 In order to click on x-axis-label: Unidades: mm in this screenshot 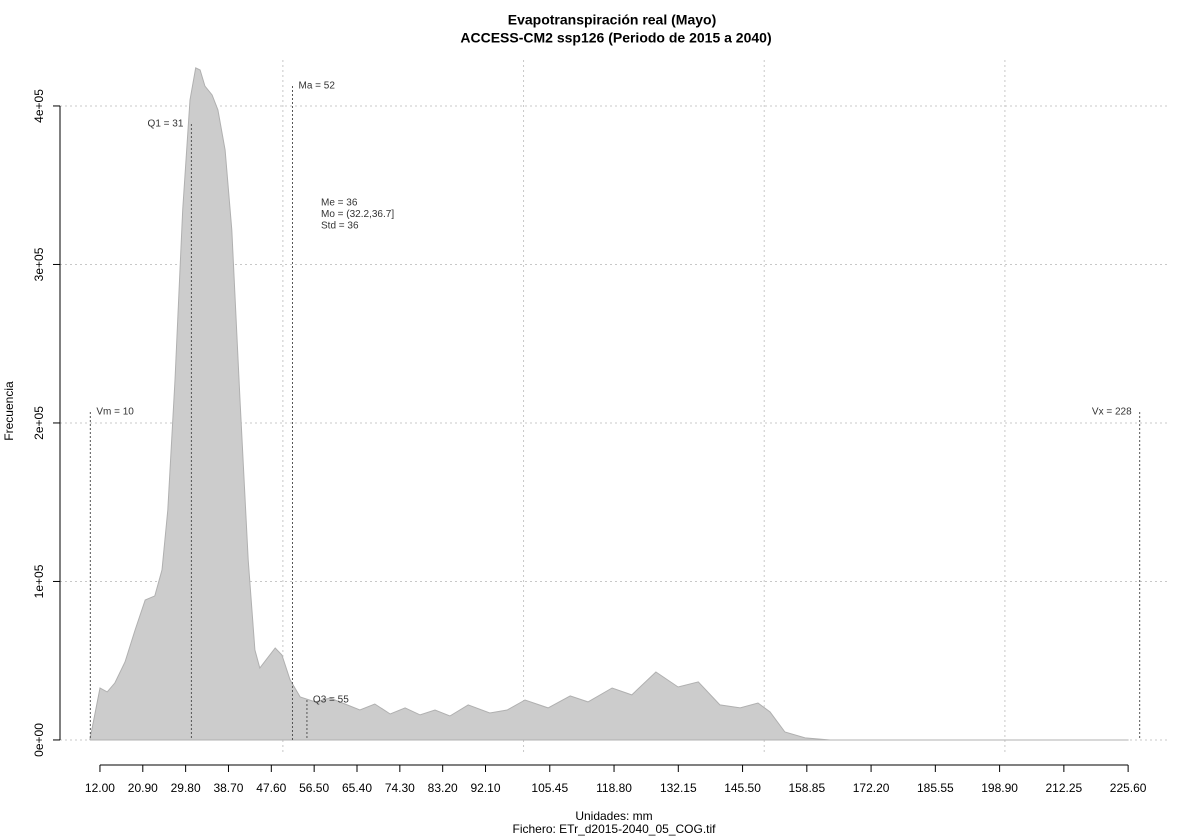, I will do `click(613, 816)`.